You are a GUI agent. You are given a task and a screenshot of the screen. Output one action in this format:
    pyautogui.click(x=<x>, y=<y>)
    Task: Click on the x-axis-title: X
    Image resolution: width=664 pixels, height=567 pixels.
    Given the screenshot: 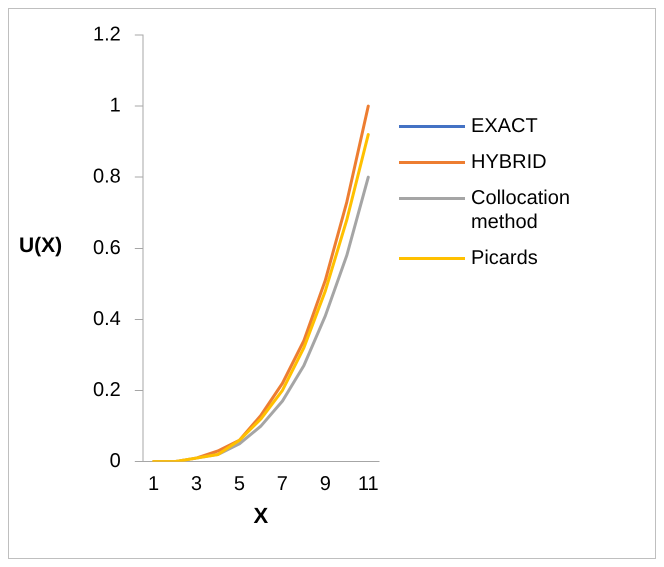 What is the action you would take?
    pyautogui.click(x=261, y=515)
    